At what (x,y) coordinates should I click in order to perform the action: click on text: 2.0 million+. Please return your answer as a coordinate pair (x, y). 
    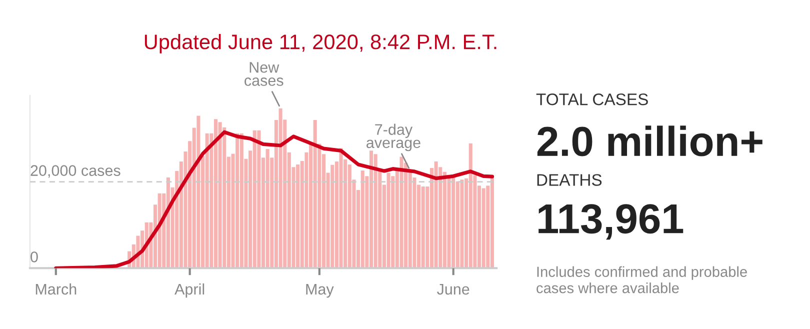
    Looking at the image, I should click on (649, 141).